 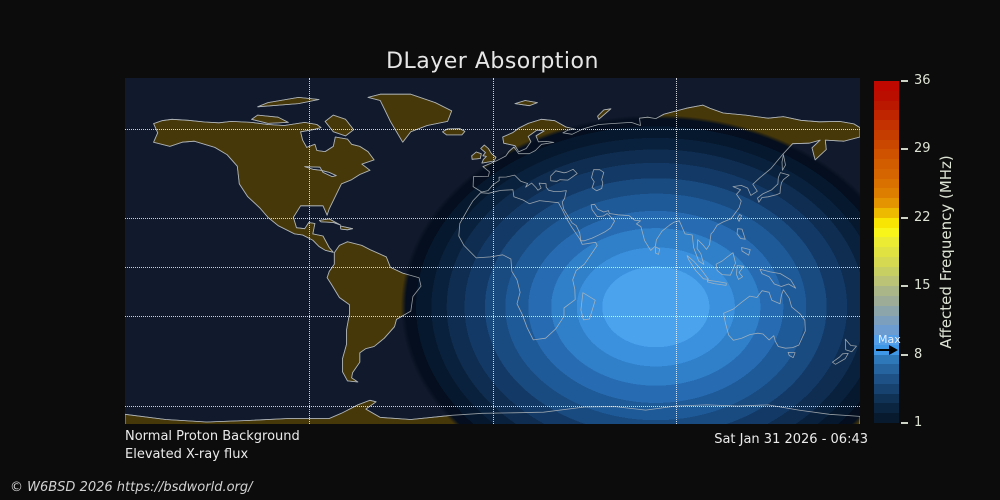 I want to click on colorbar-tick-label: 22, so click(x=922, y=217).